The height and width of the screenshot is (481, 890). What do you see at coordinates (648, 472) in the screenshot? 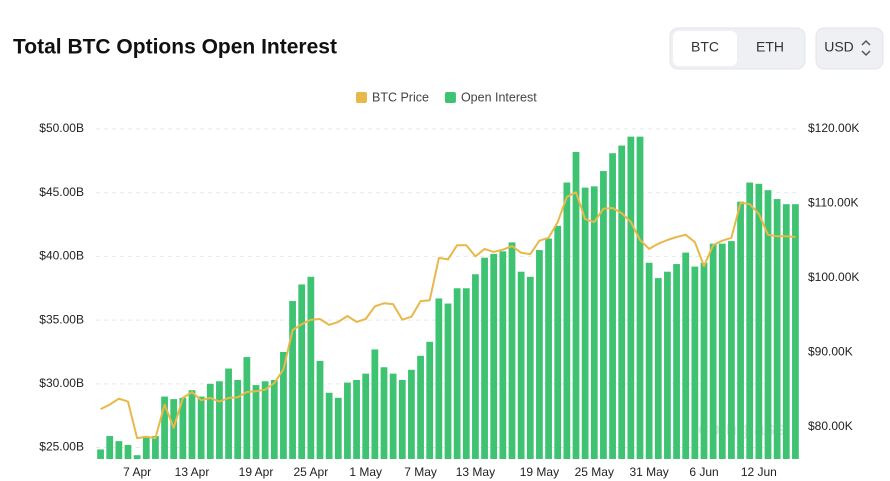
I see `x-tick-label: 31 May` at bounding box center [648, 472].